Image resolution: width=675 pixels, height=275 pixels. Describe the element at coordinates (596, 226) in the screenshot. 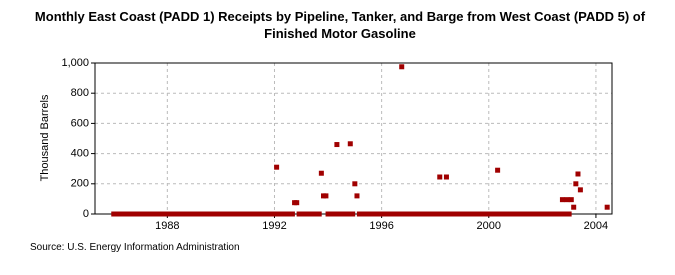

I see `x-tick-label: 2004` at that location.